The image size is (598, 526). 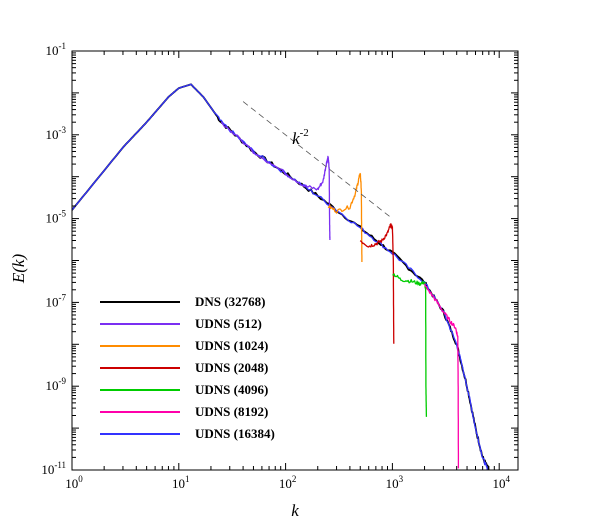 What do you see at coordinates (182, 301) in the screenshot?
I see `legend-item: DNS (32768)` at bounding box center [182, 301].